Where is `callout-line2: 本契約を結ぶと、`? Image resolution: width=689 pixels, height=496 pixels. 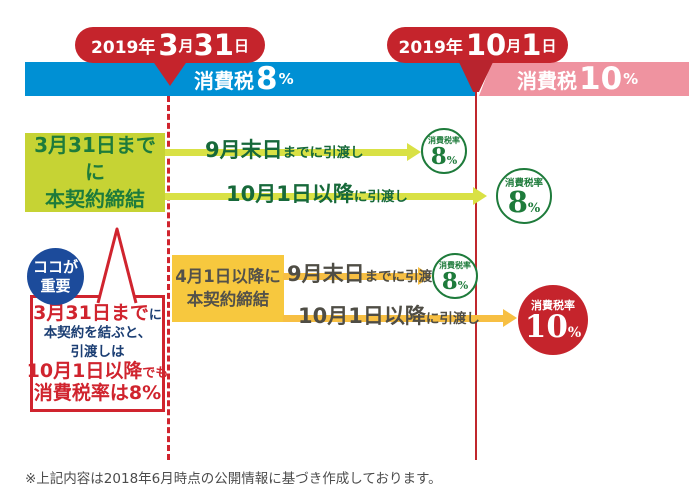
callout-line2: 本契約を結ぶと、 is located at coordinates (97, 333).